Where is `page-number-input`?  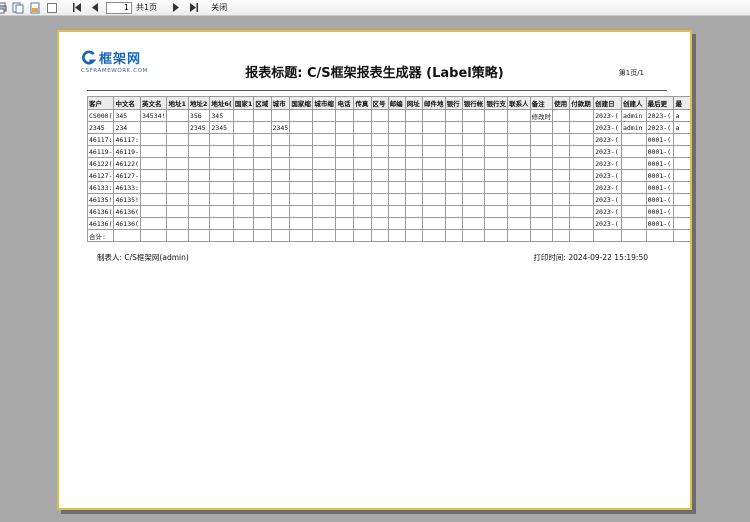
page-number-input is located at coordinates (119, 7).